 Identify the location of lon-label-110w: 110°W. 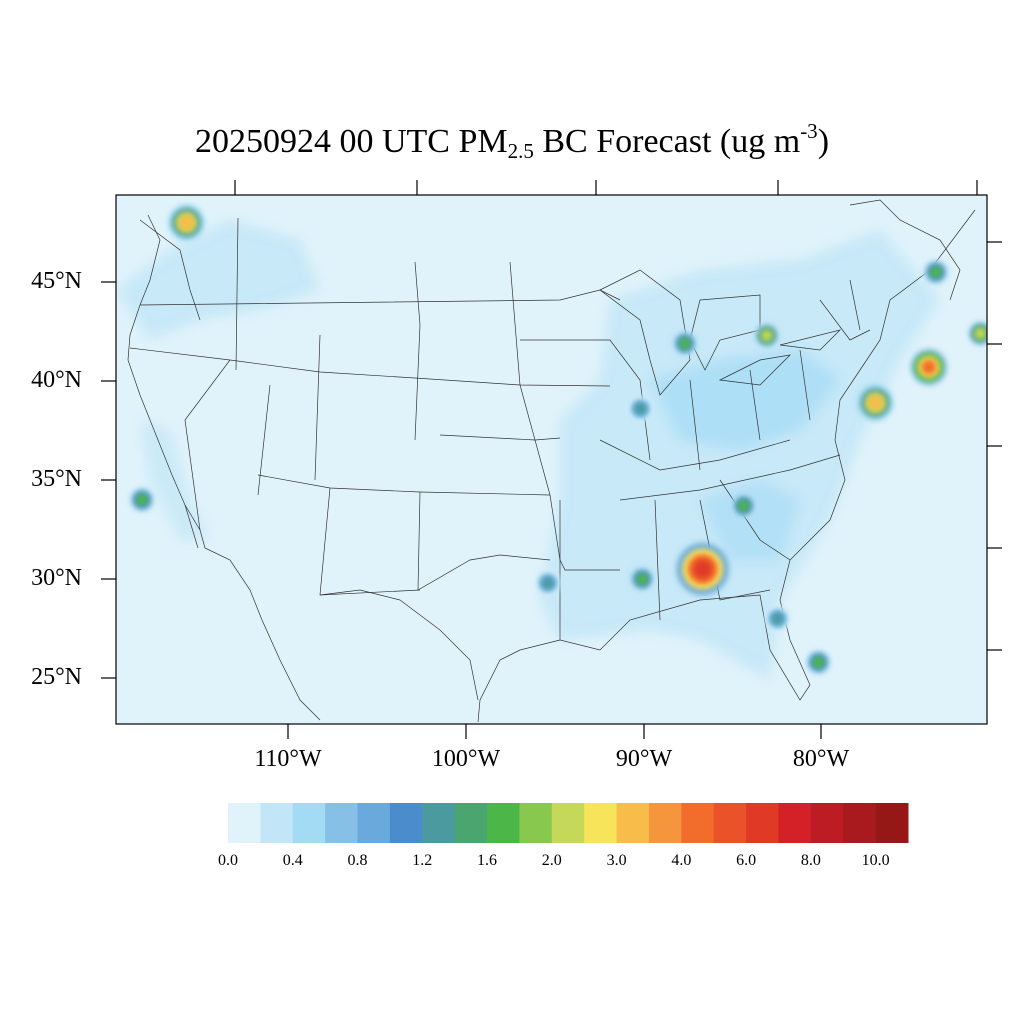
(288, 759).